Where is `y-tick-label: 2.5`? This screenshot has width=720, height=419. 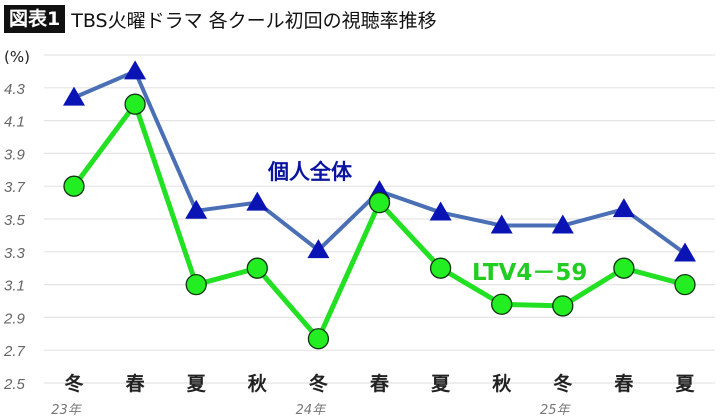
y-tick-label: 2.5 is located at coordinates (14, 384).